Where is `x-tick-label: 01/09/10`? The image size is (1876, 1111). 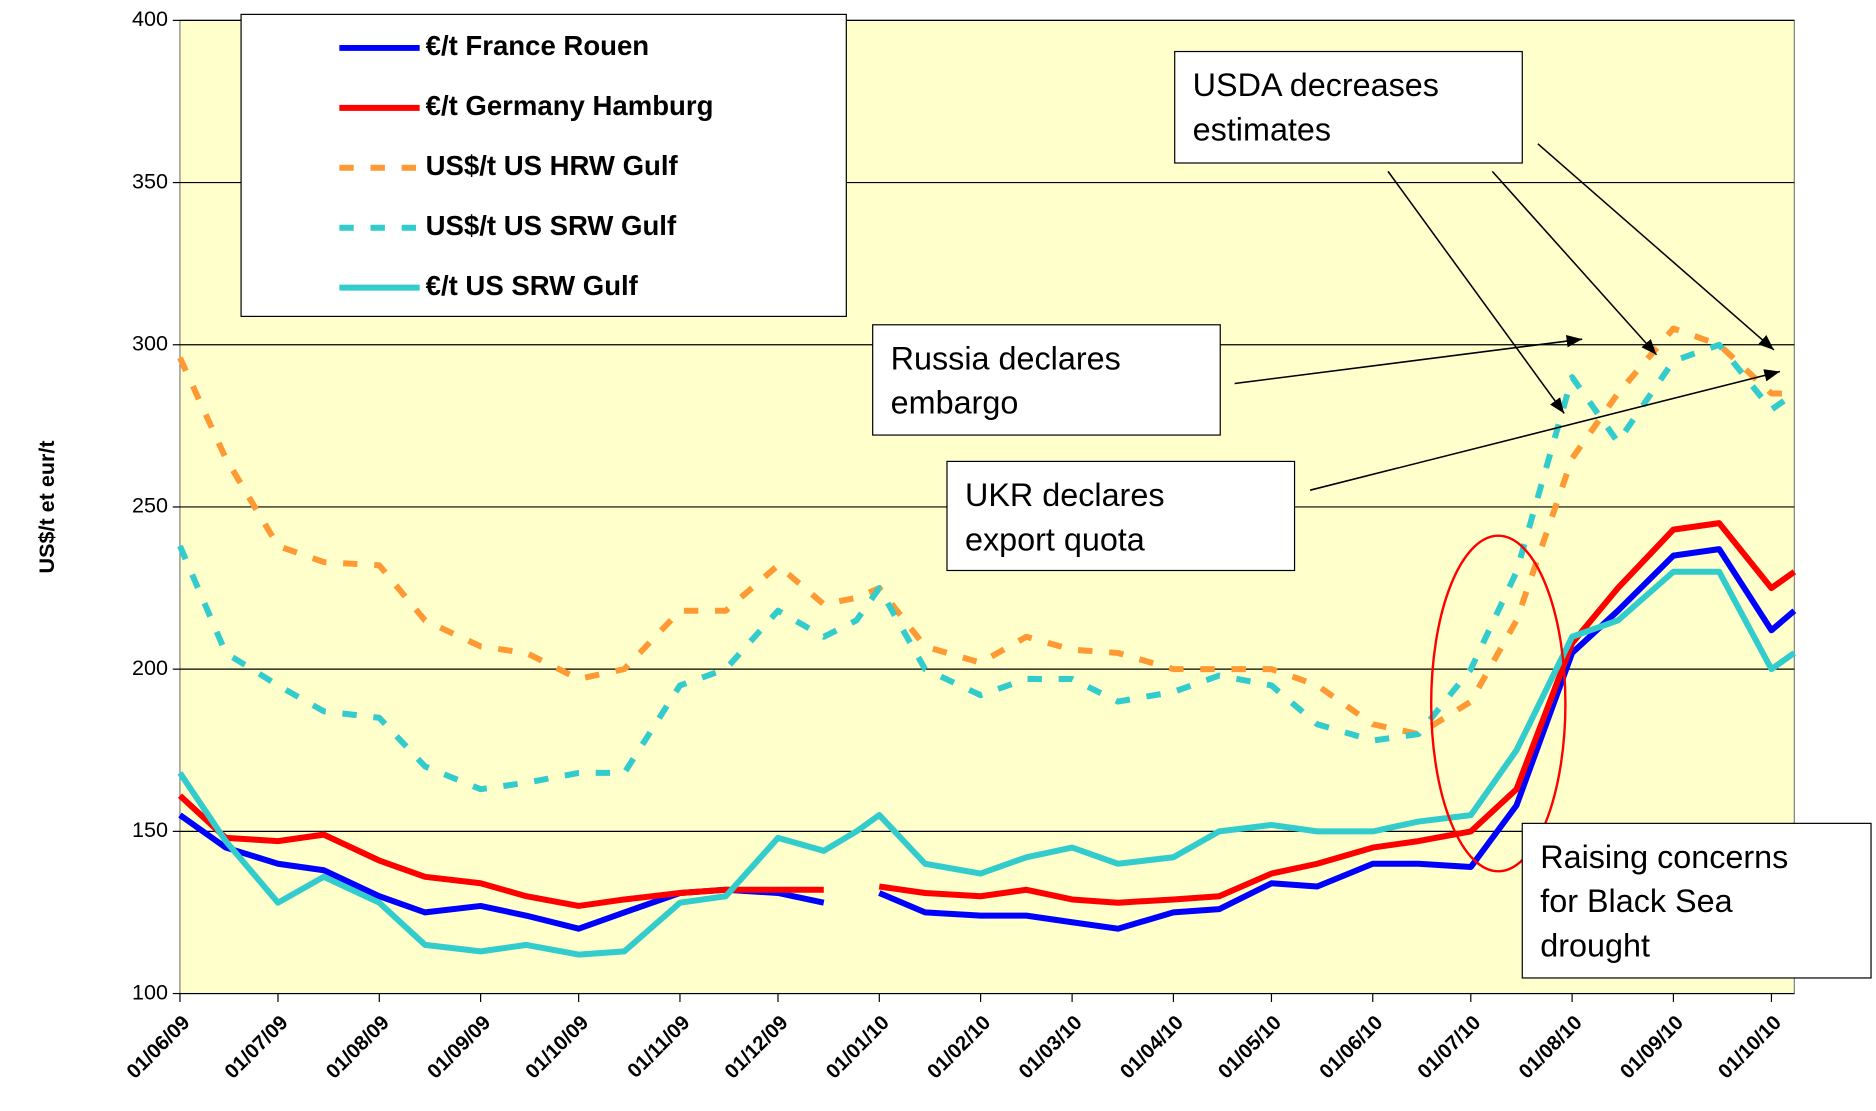 x-tick-label: 01/09/10 is located at coordinates (1652, 1048).